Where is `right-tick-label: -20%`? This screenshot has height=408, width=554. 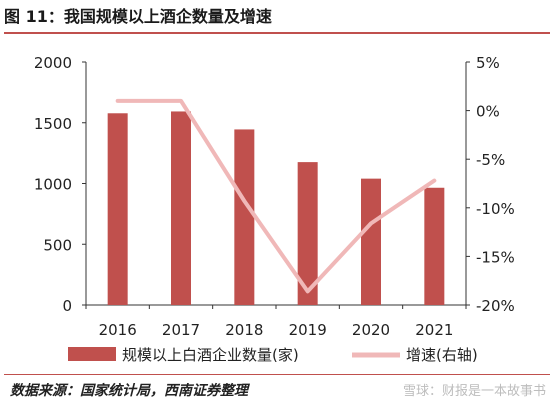
right-tick-label: -20% is located at coordinates (495, 306).